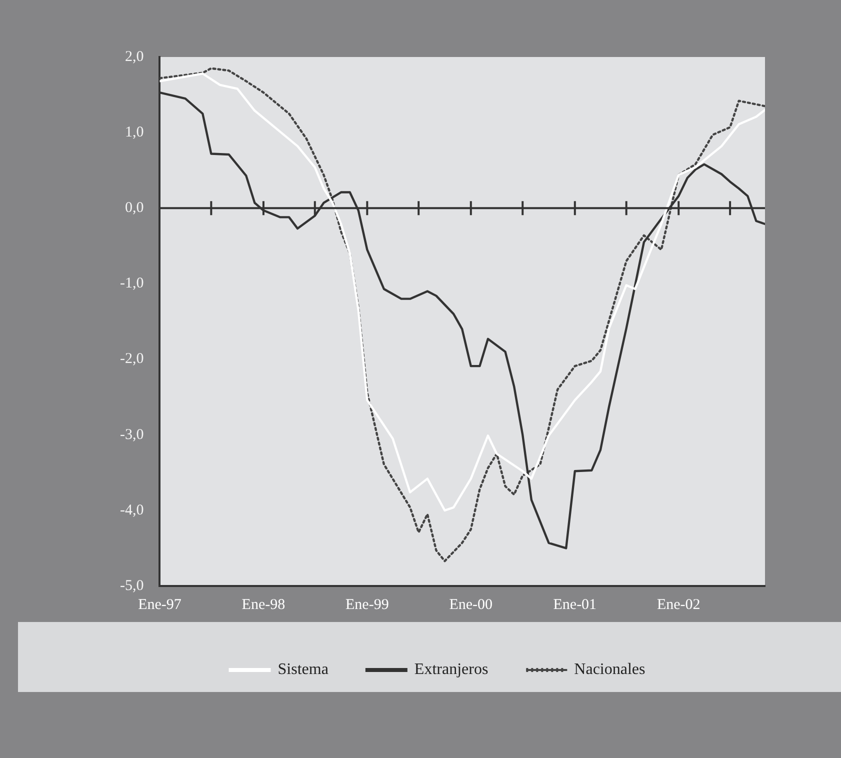 This screenshot has width=841, height=758. I want to click on legend-label: Extranjeros, so click(451, 669).